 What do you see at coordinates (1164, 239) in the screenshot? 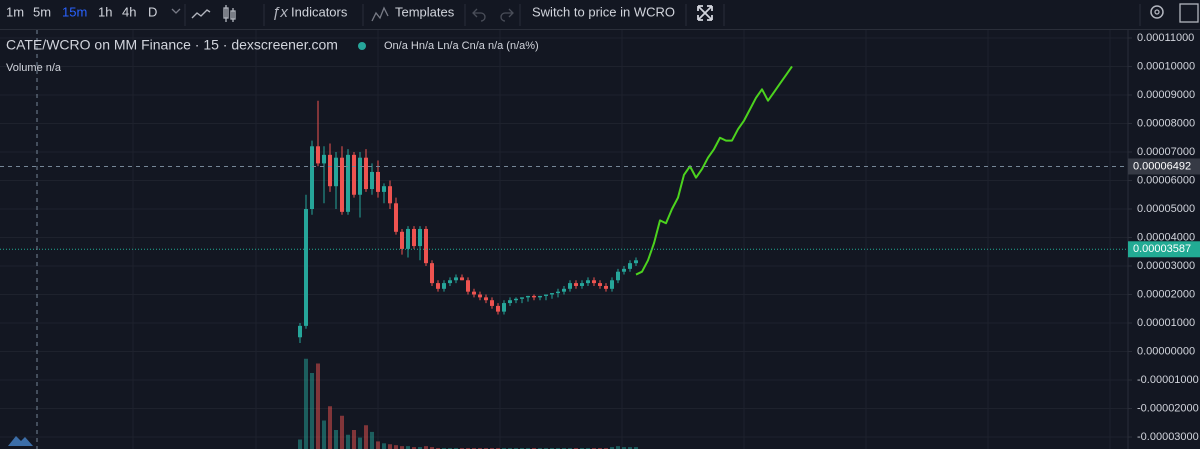
I see `price-axis` at bounding box center [1164, 239].